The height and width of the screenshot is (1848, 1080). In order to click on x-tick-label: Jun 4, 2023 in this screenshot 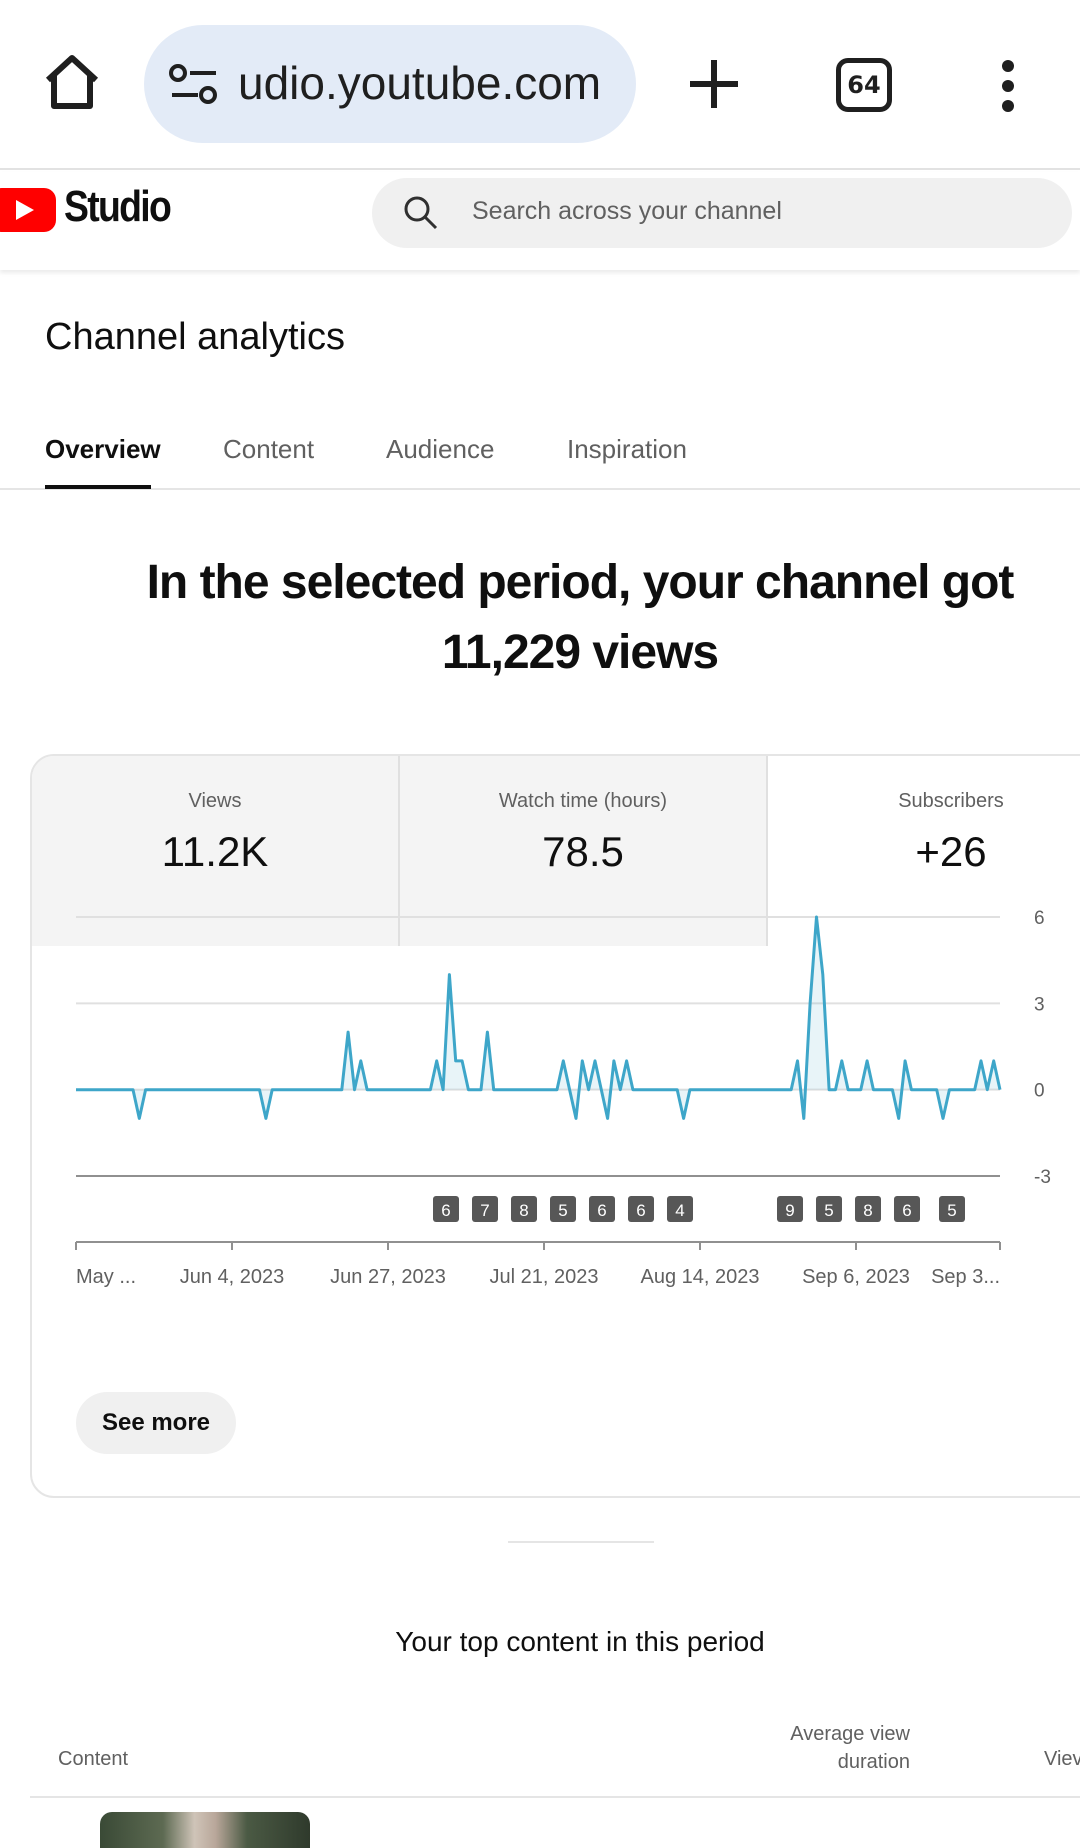, I will do `click(232, 1277)`.